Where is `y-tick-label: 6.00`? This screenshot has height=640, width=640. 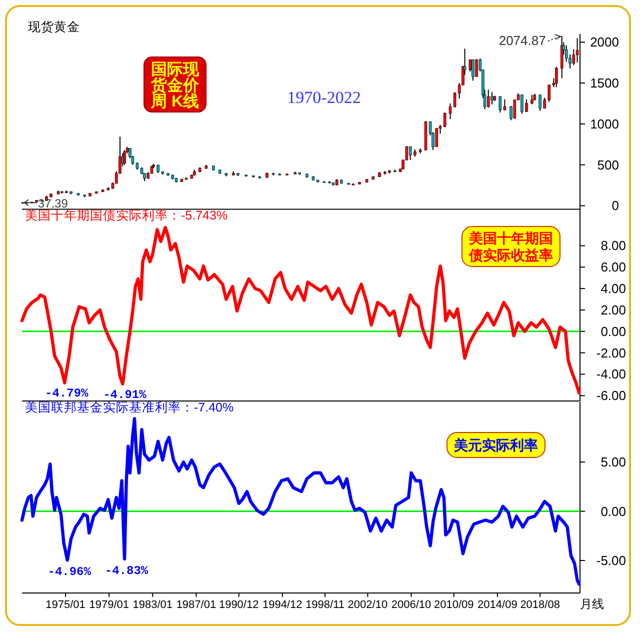 y-tick-label: 6.00 is located at coordinates (613, 267).